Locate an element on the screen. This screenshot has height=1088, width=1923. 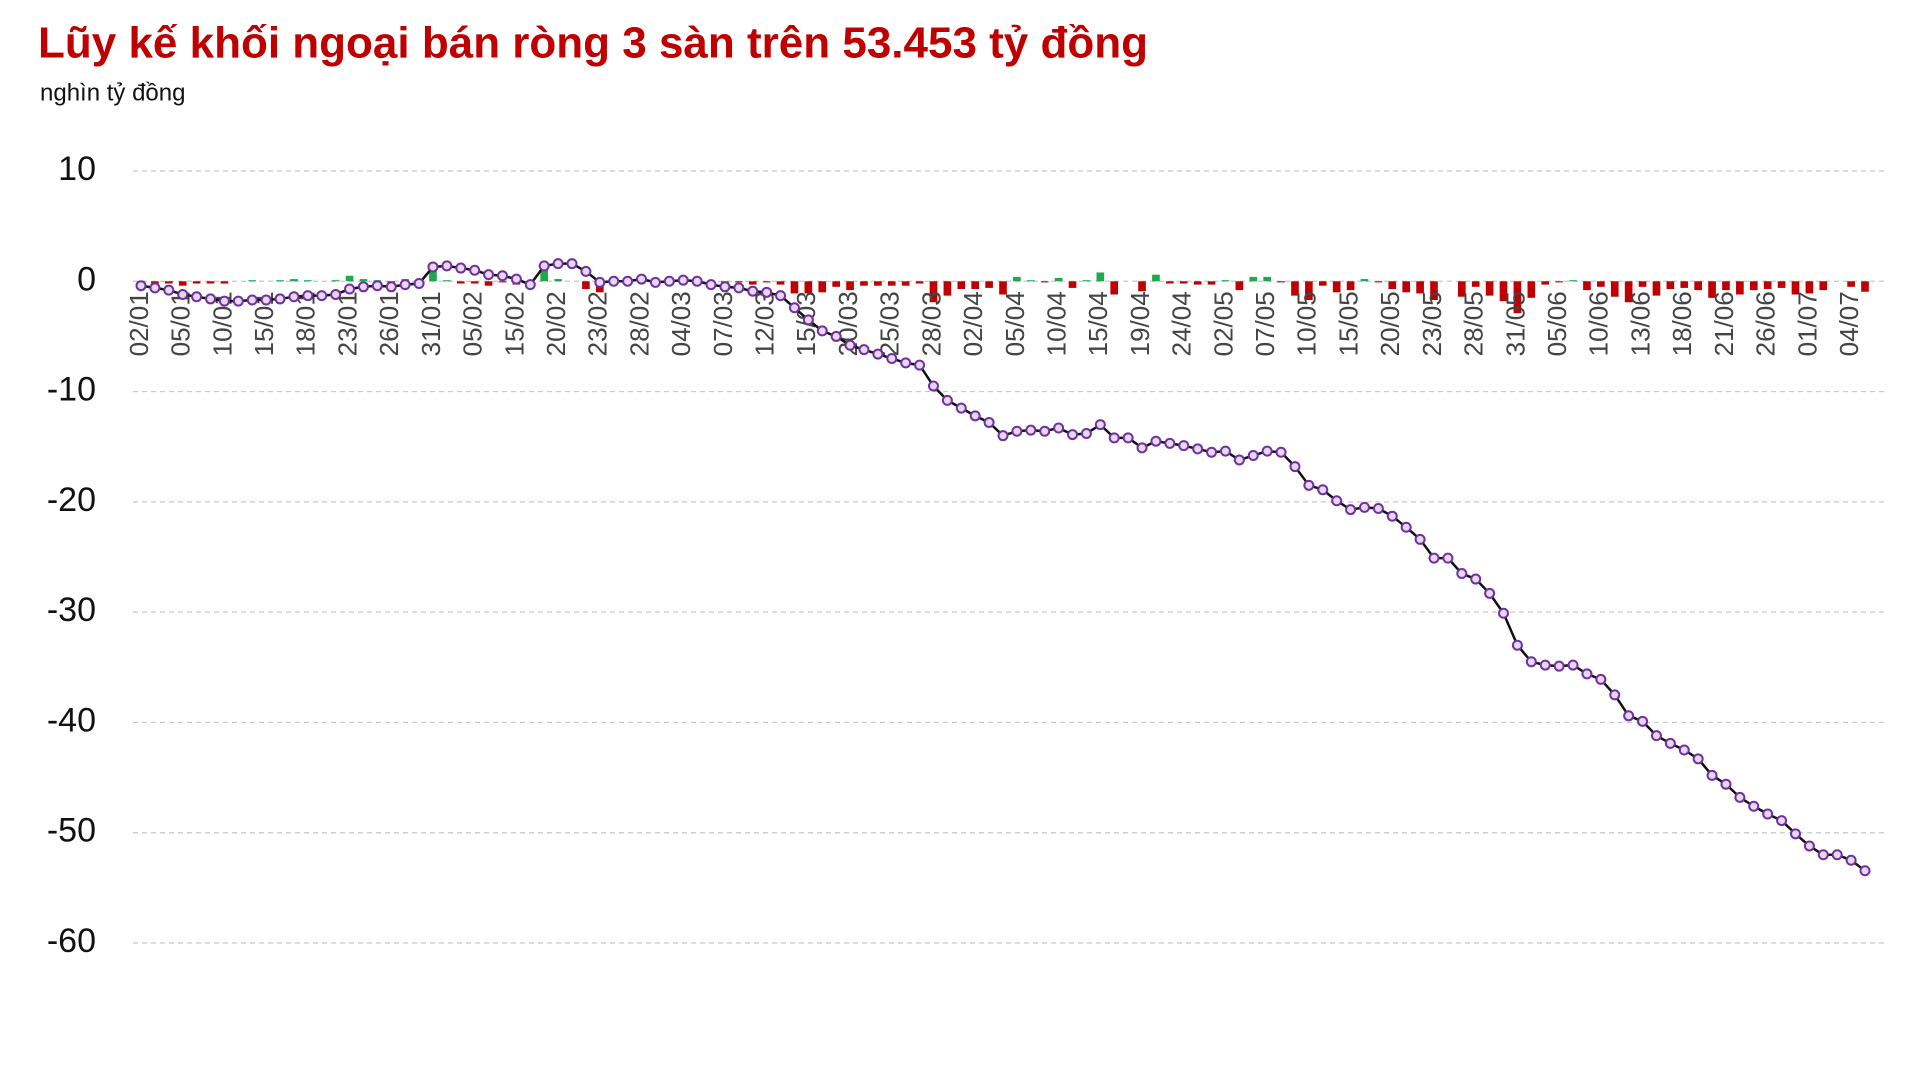
x-tick-label: 19/04 is located at coordinates (1140, 323).